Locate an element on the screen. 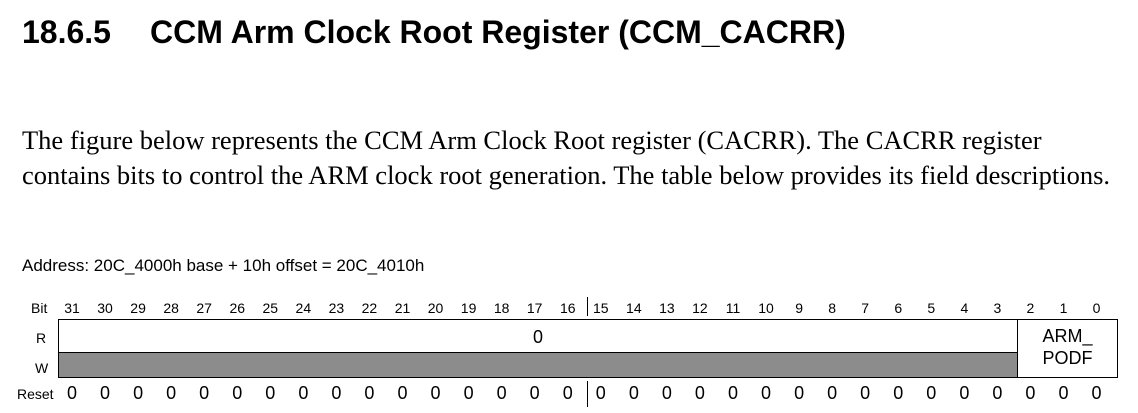 This screenshot has width=1138, height=413. bit-number: 20 is located at coordinates (435, 308).